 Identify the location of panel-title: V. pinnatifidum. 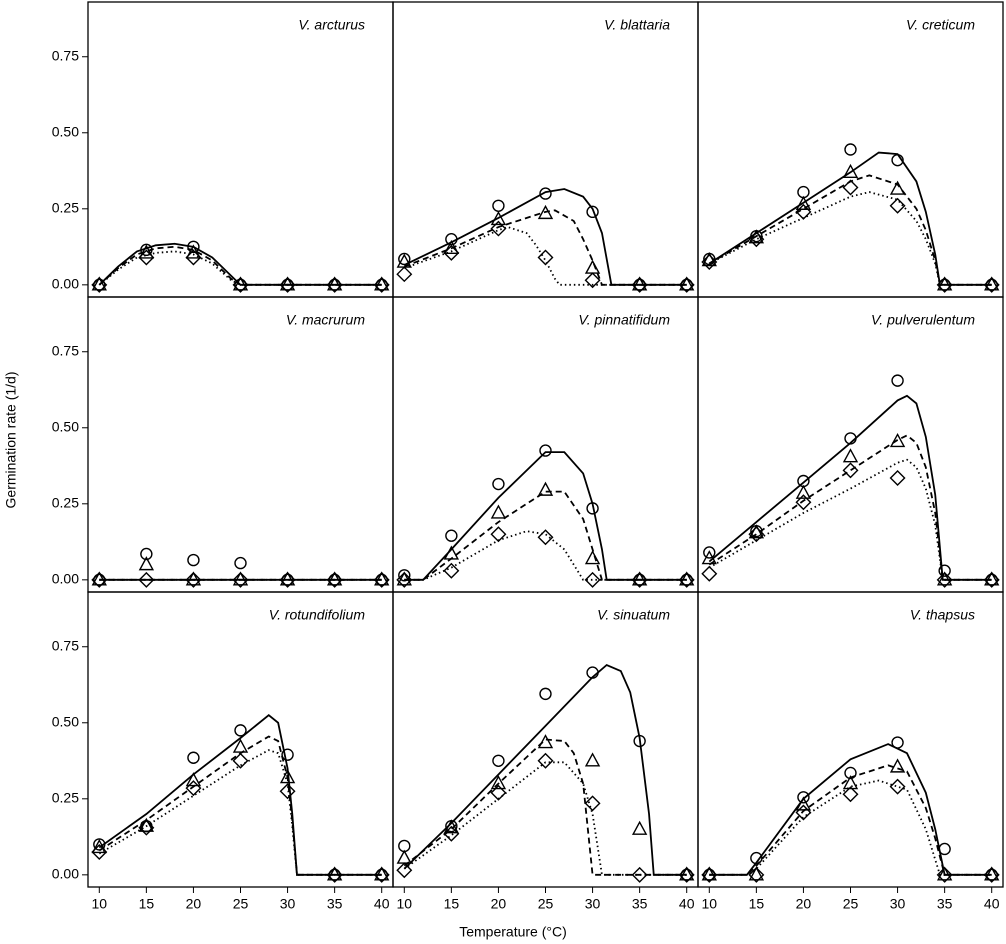
(624, 320).